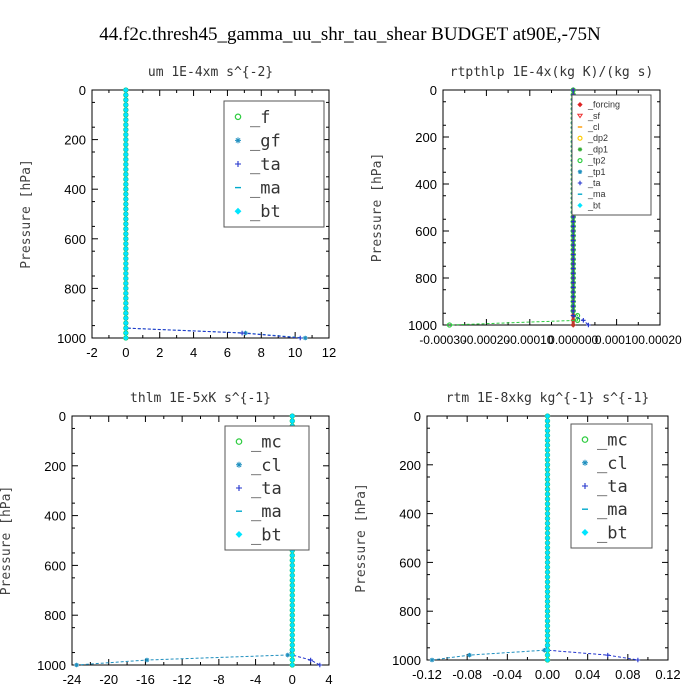 The image size is (700, 700). Describe the element at coordinates (603, 105) in the screenshot. I see `legend-entry: _forcing` at that location.